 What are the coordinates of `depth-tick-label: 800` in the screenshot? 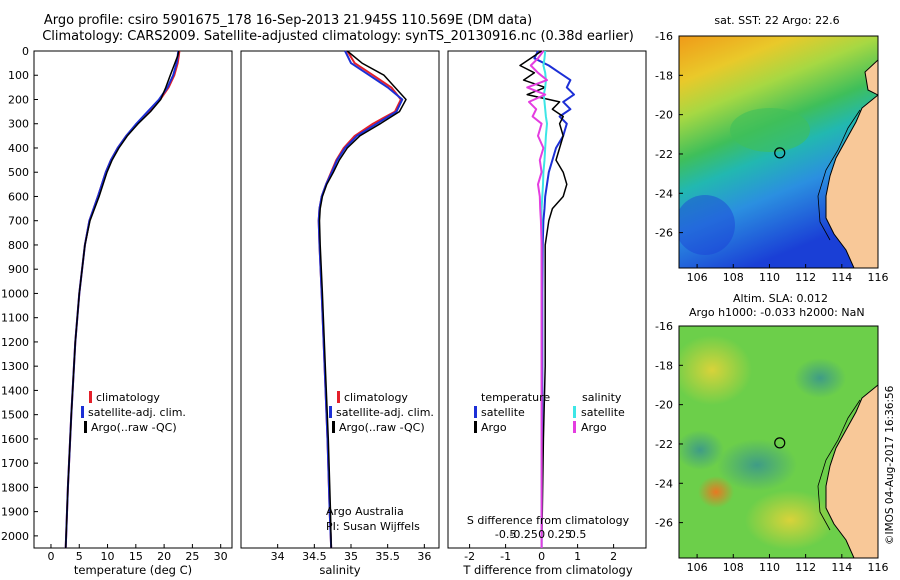 It's located at (18, 245).